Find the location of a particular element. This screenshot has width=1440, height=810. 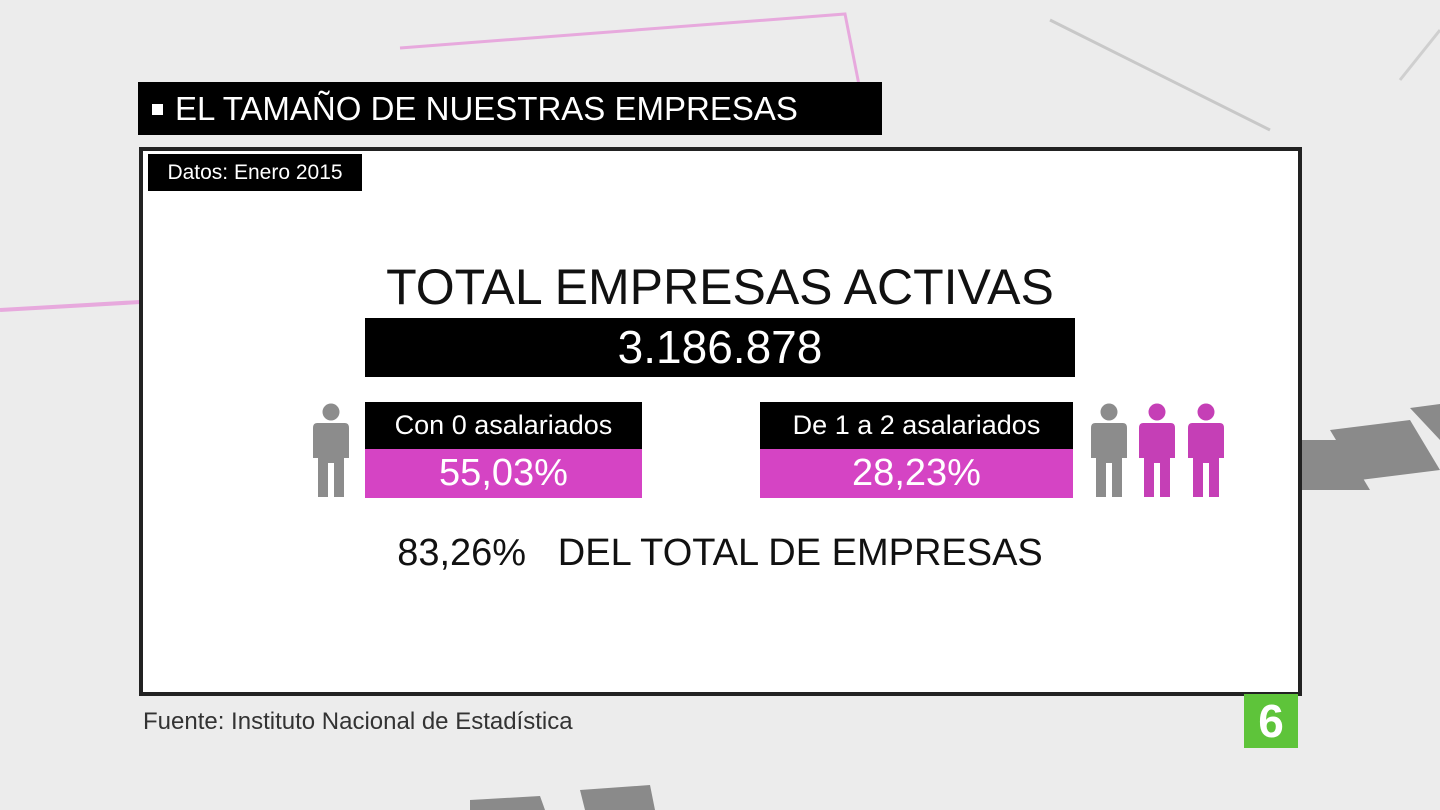

summary-text: DEL TOTAL DE EMPRESAS is located at coordinates (800, 553).